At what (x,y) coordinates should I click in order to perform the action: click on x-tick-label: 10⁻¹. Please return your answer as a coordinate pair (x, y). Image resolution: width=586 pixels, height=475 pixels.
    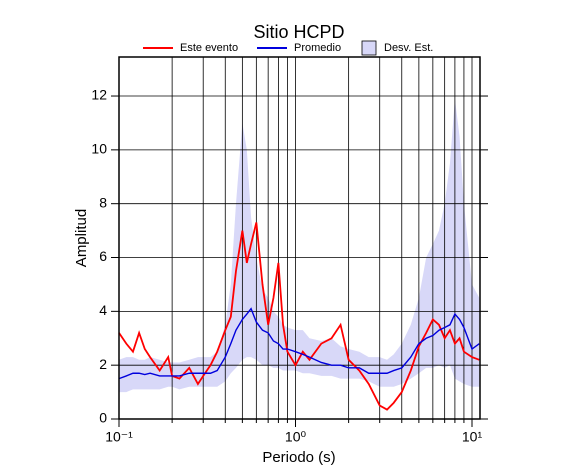
    Looking at the image, I should click on (119, 437).